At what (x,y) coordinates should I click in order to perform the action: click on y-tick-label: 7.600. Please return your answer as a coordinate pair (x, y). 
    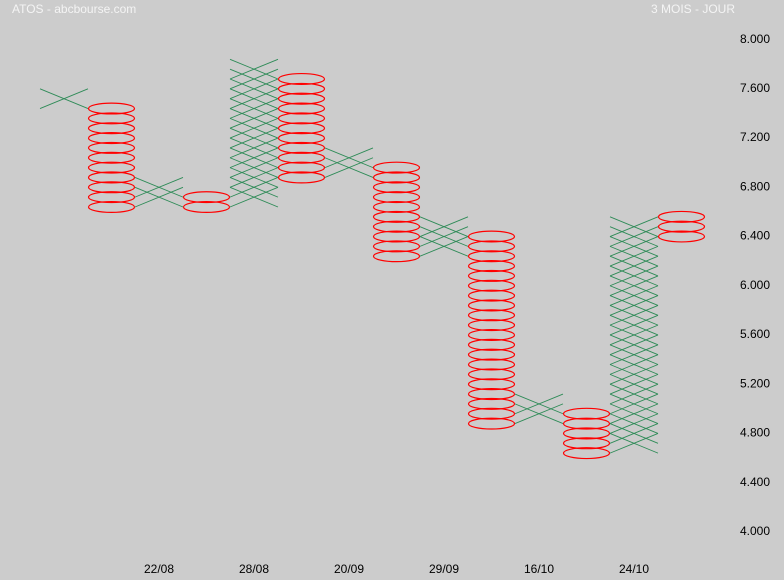
    Looking at the image, I should click on (755, 88).